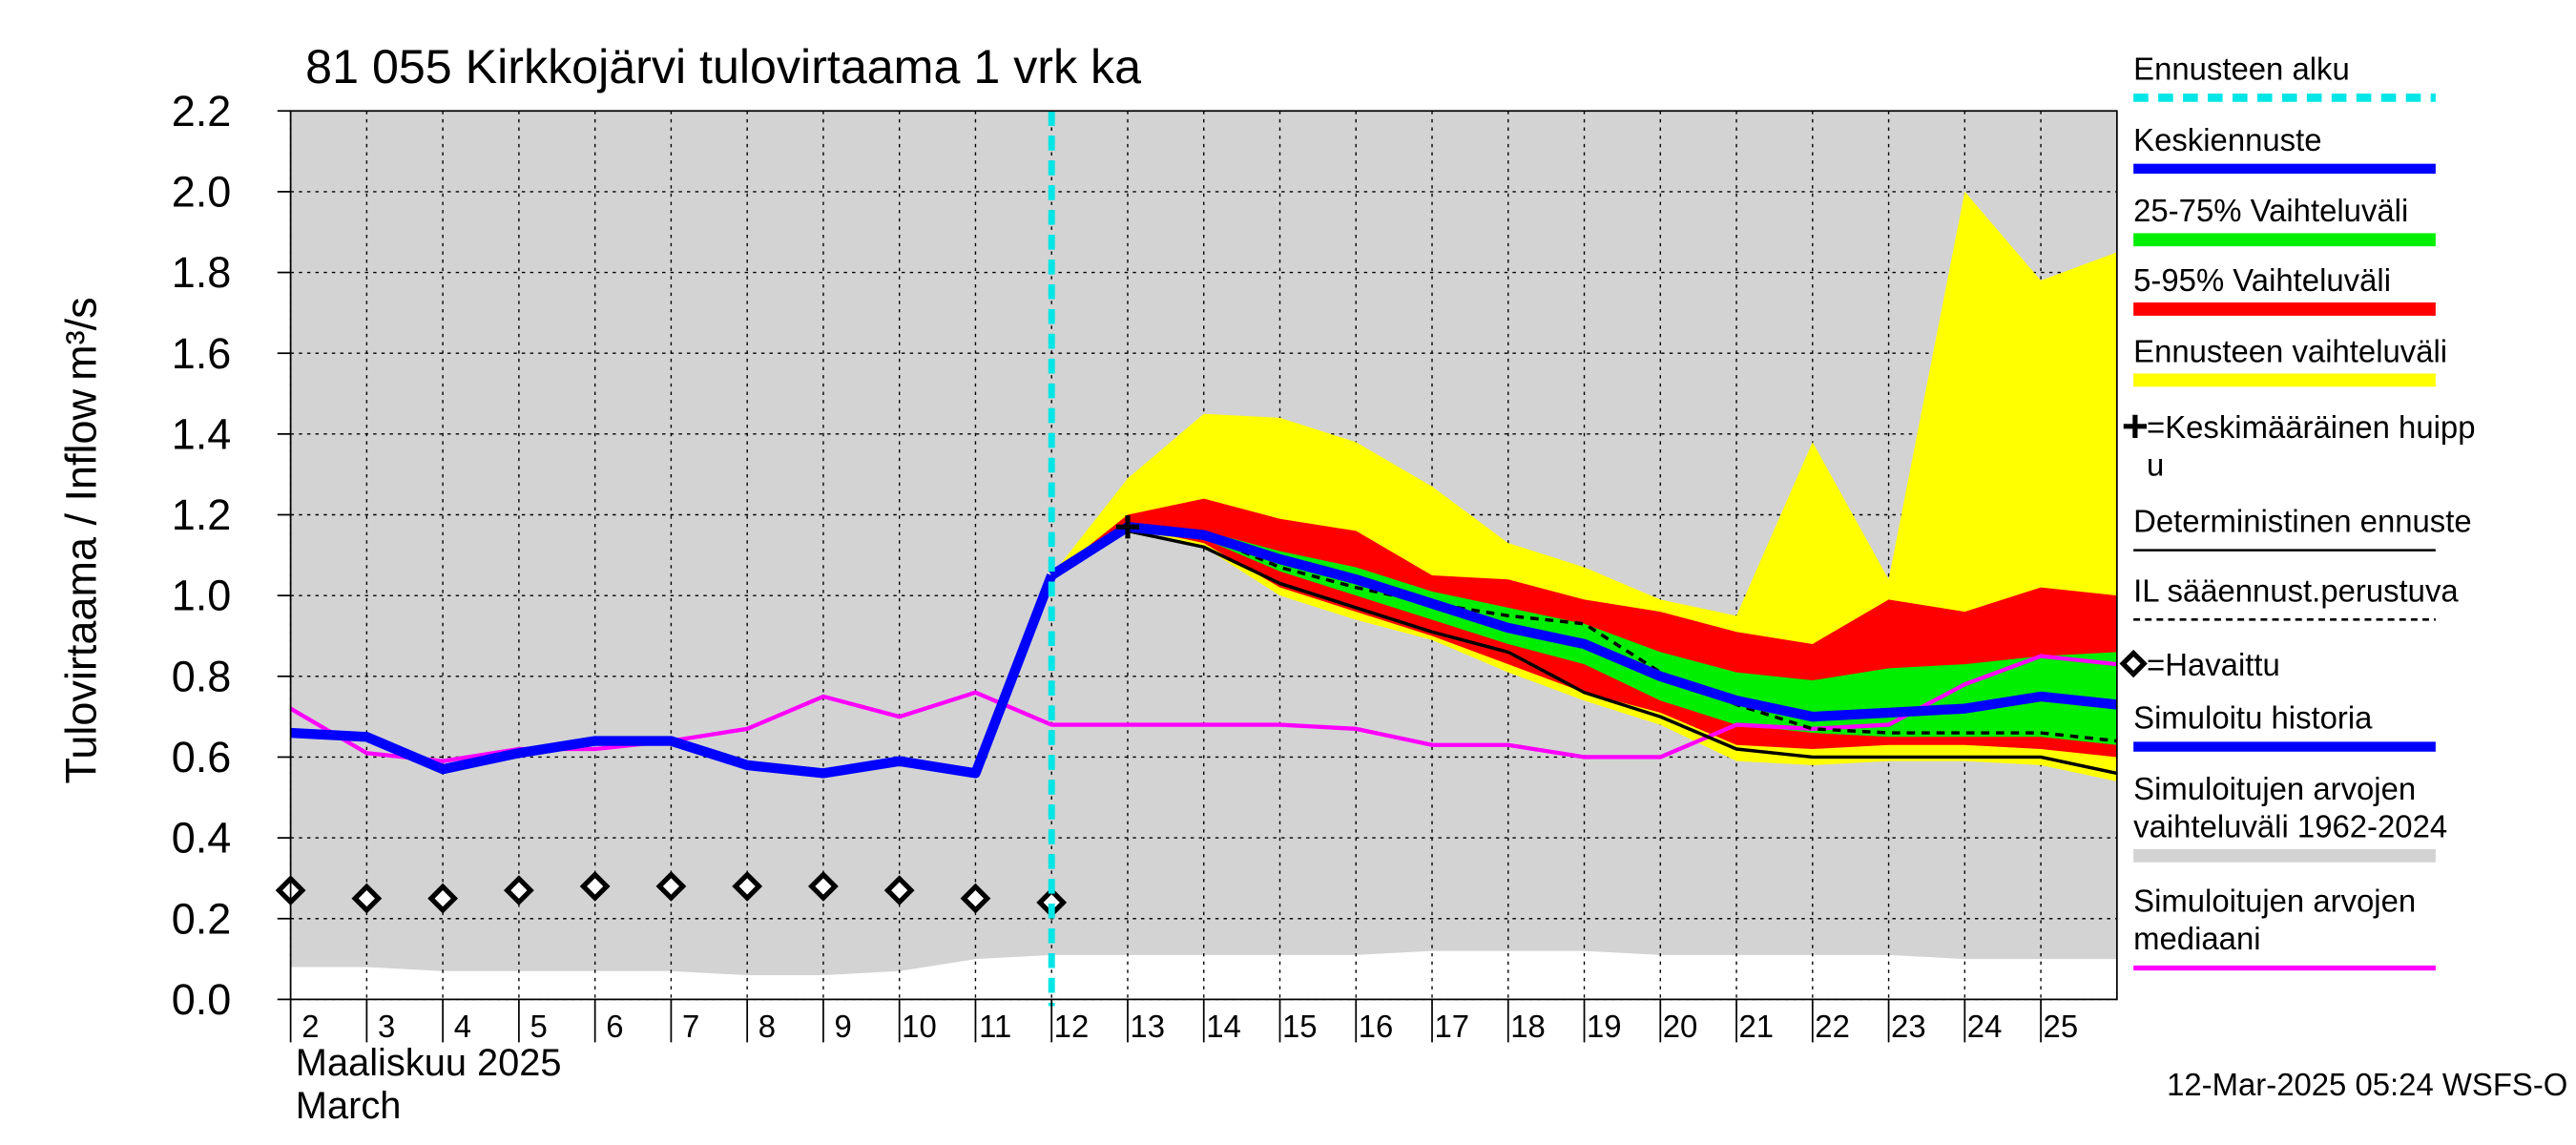 The image size is (2576, 1145). Describe the element at coordinates (1528, 1026) in the screenshot. I see `x-tick-label: 18` at that location.